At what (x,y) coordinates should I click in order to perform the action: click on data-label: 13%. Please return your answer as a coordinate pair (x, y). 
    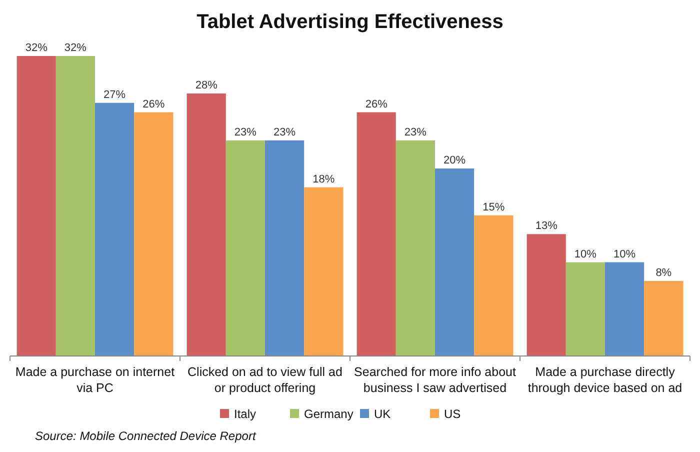
    Looking at the image, I should click on (546, 226).